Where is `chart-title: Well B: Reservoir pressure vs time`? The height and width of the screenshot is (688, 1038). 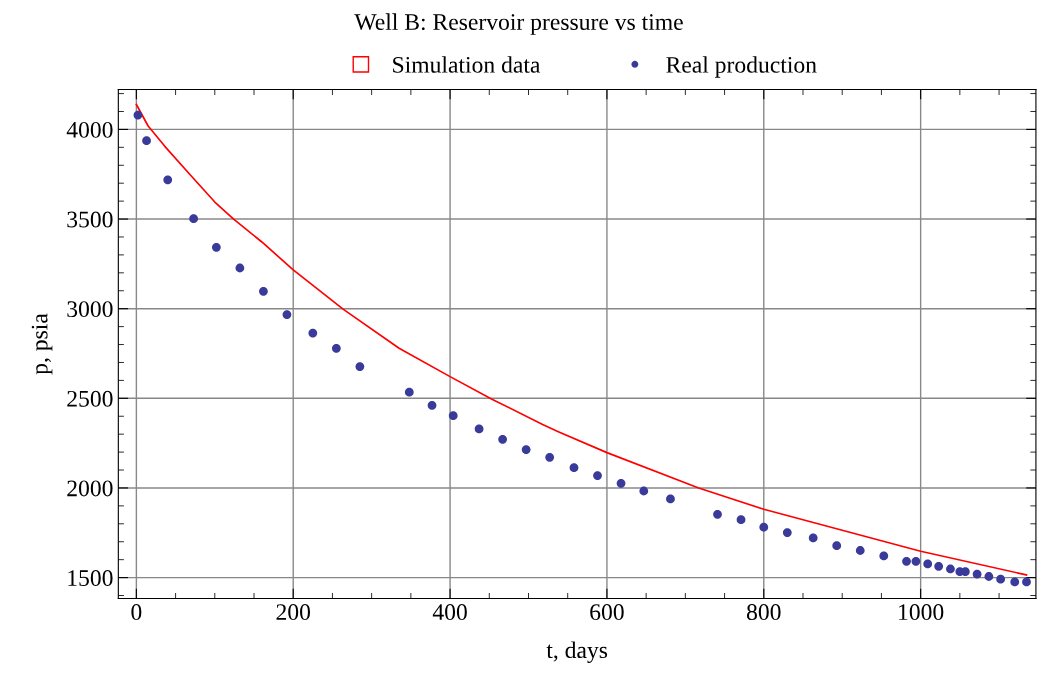
chart-title: Well B: Reservoir pressure vs time is located at coordinates (518, 24).